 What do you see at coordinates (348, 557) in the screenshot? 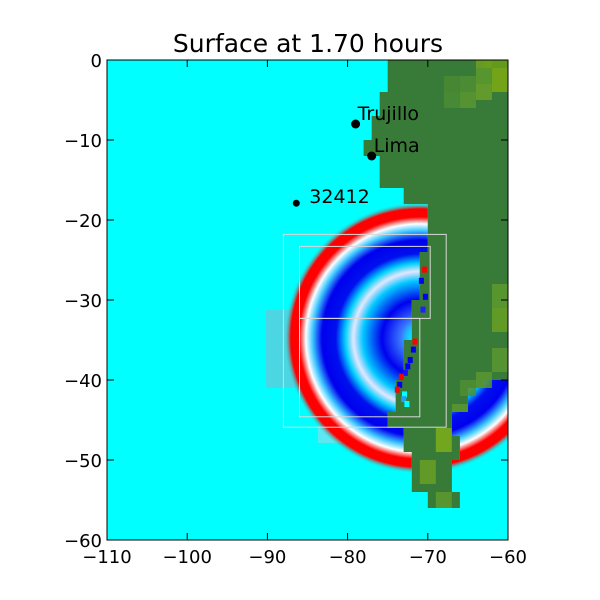
I see `x-tick-label: −80` at bounding box center [348, 557].